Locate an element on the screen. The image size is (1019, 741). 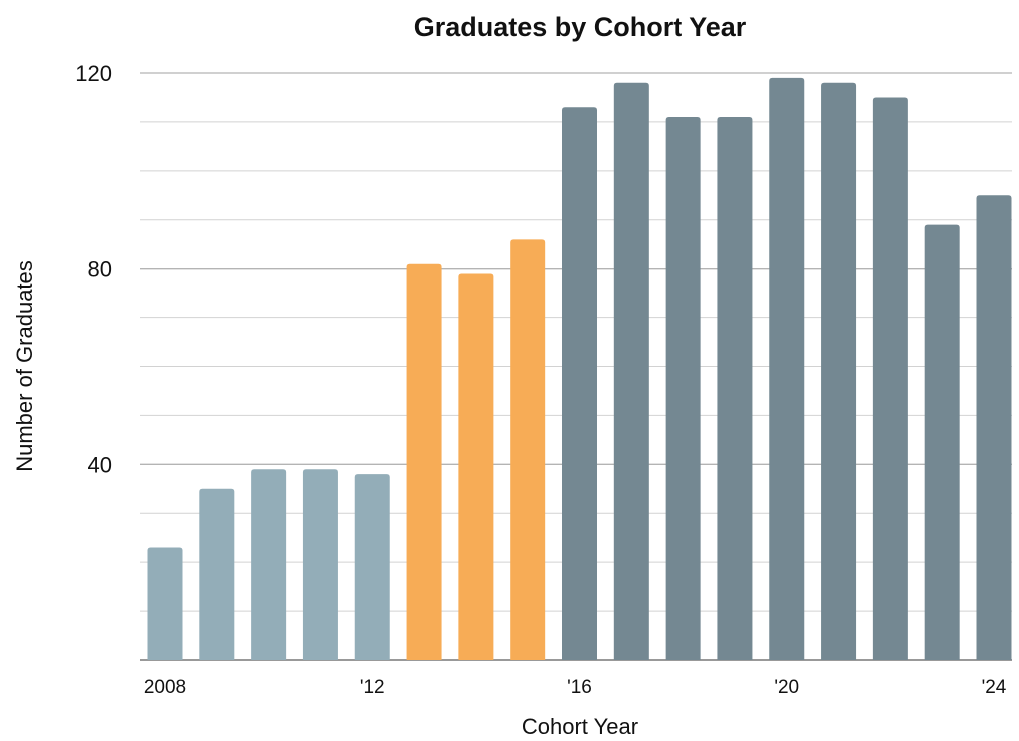
bar-2010 is located at coordinates (269, 564).